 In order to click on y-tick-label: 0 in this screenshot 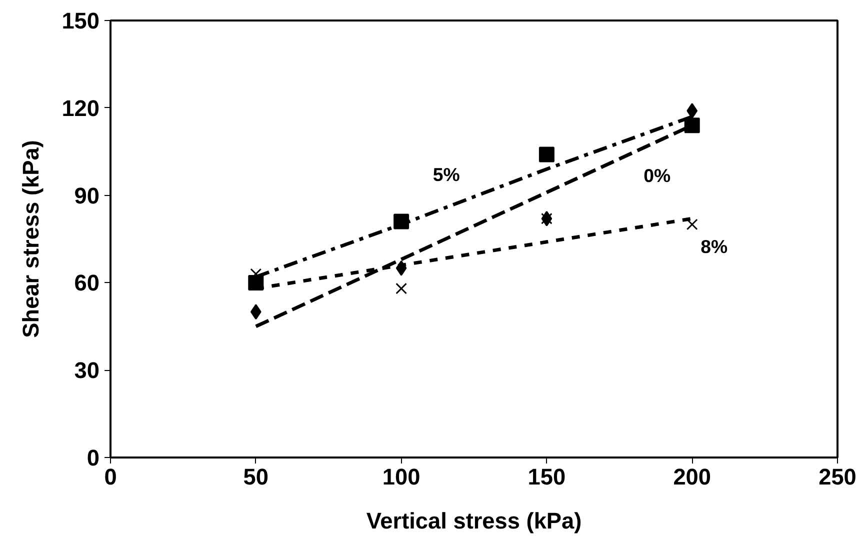, I will do `click(93, 457)`.